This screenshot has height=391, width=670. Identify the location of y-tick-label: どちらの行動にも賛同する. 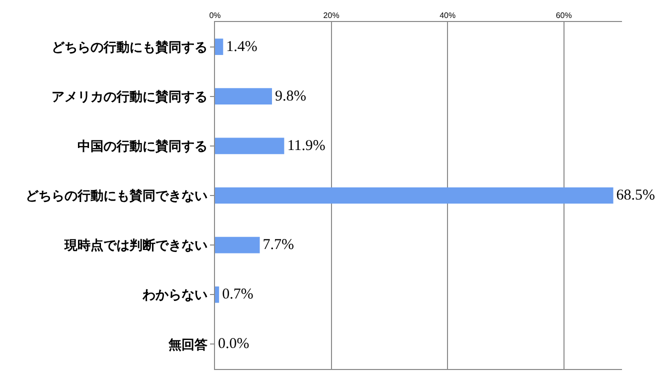
(129, 47).